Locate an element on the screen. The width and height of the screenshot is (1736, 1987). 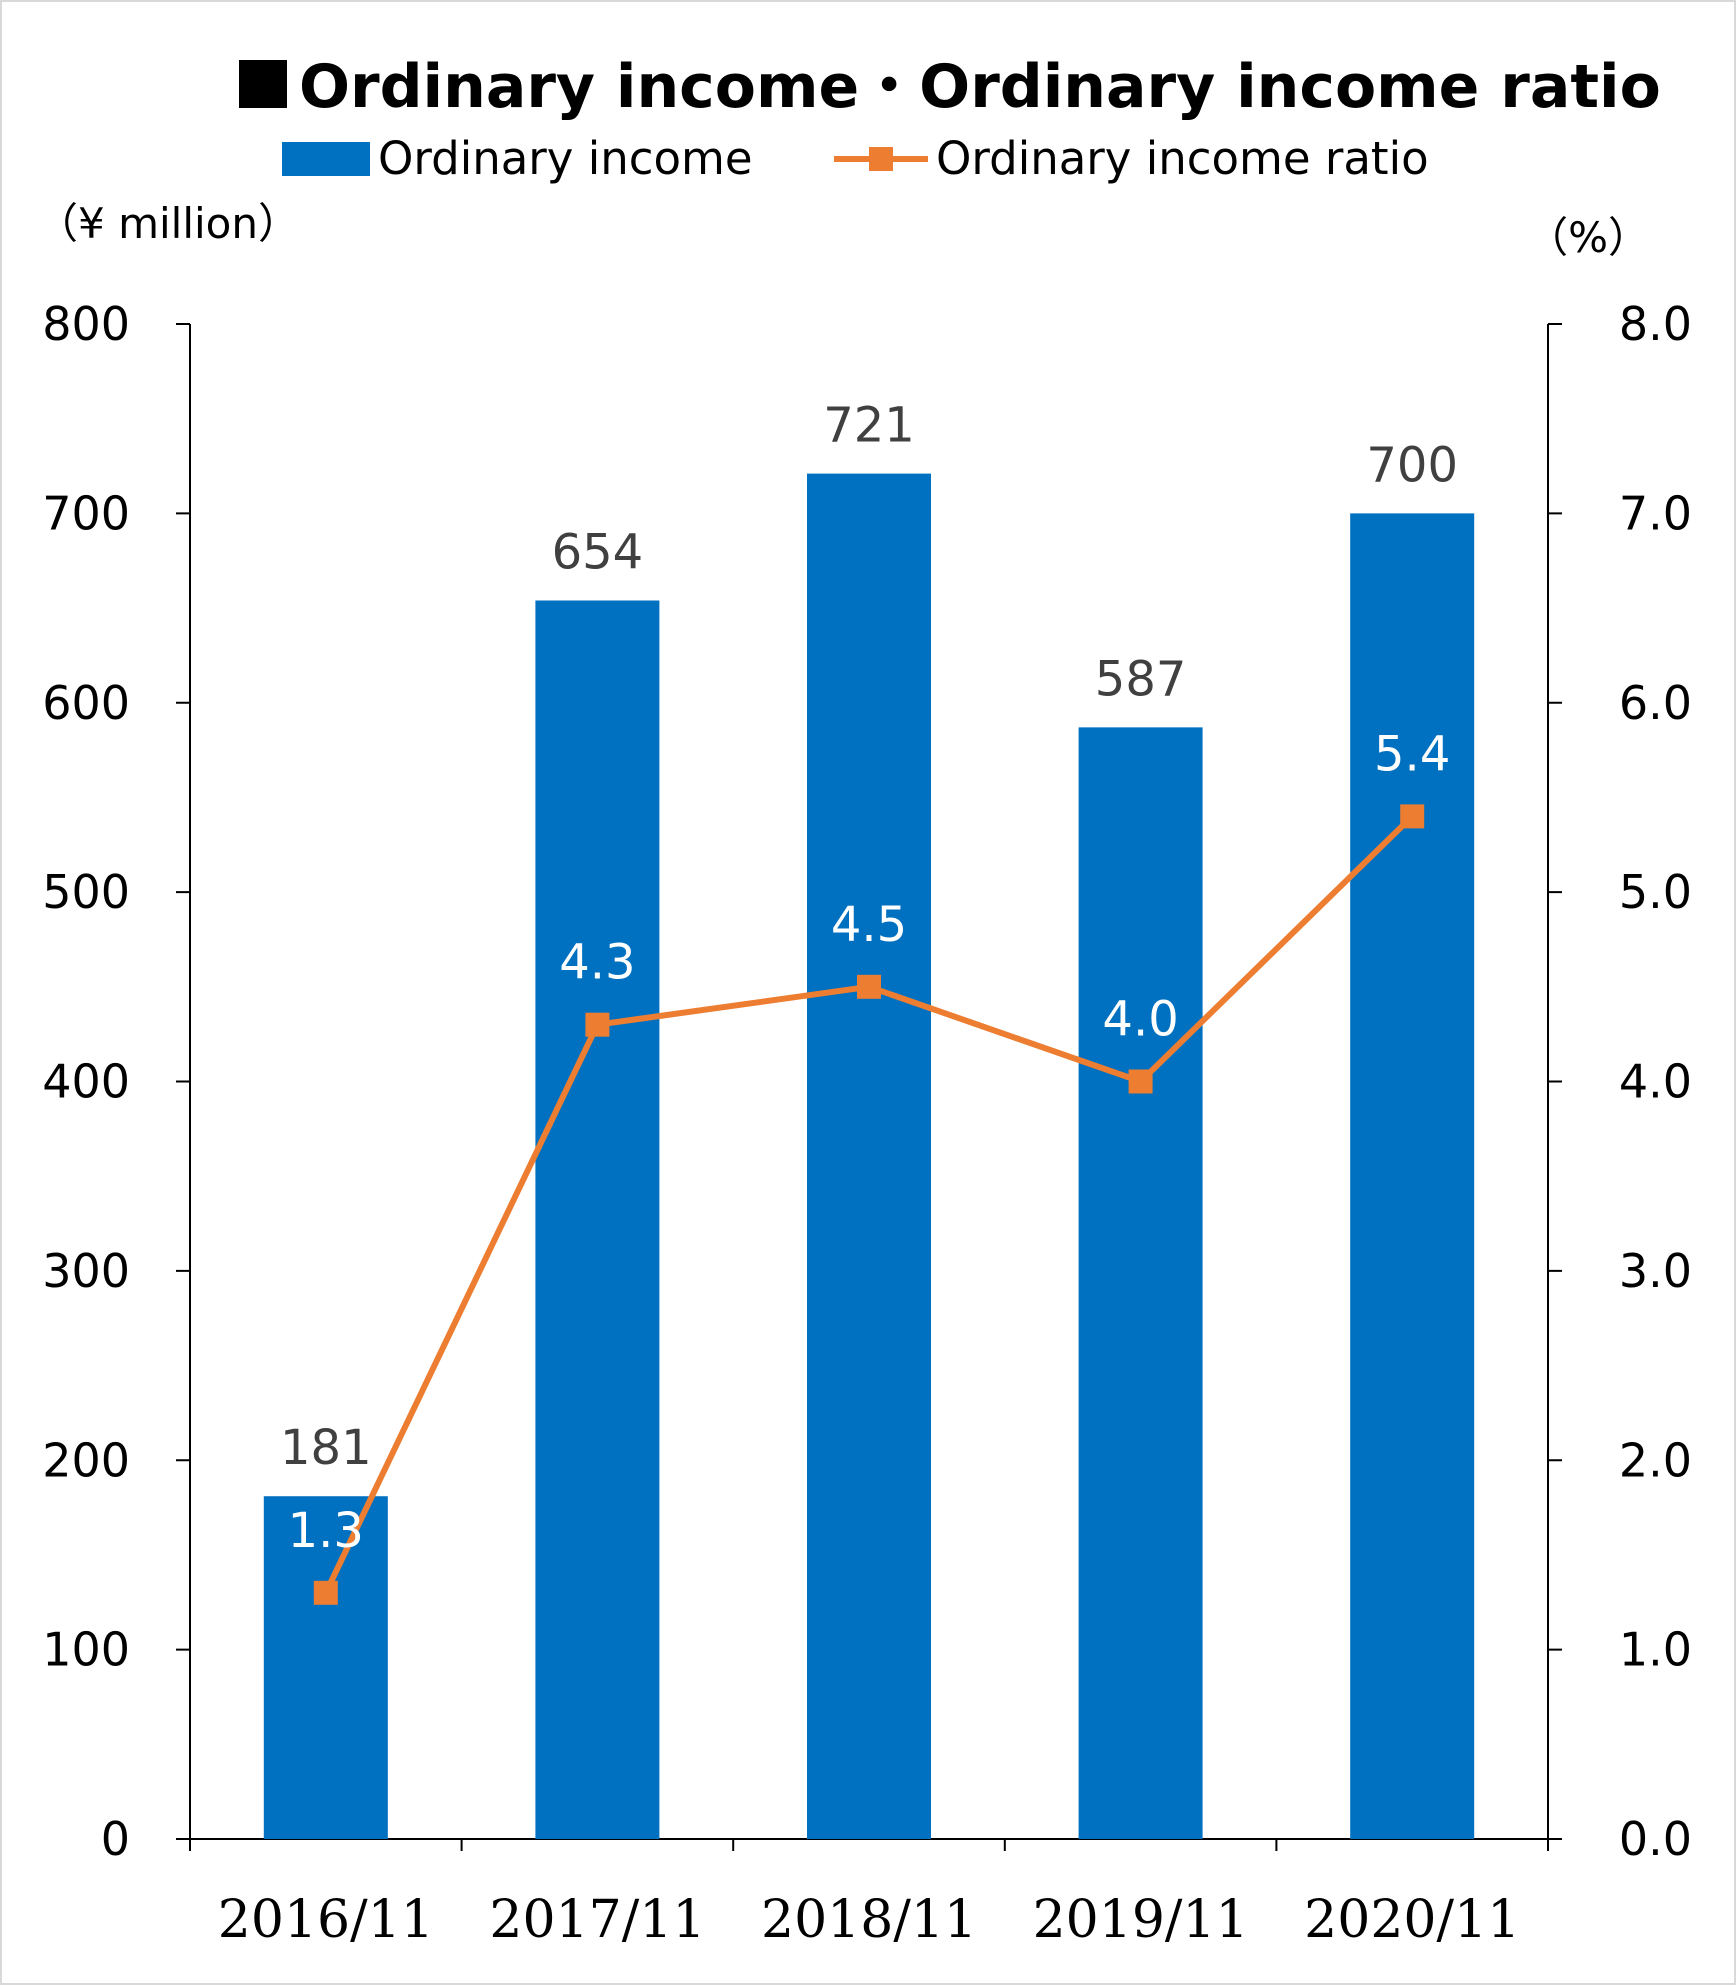
left-y-tick-label: 800 is located at coordinates (86, 324).